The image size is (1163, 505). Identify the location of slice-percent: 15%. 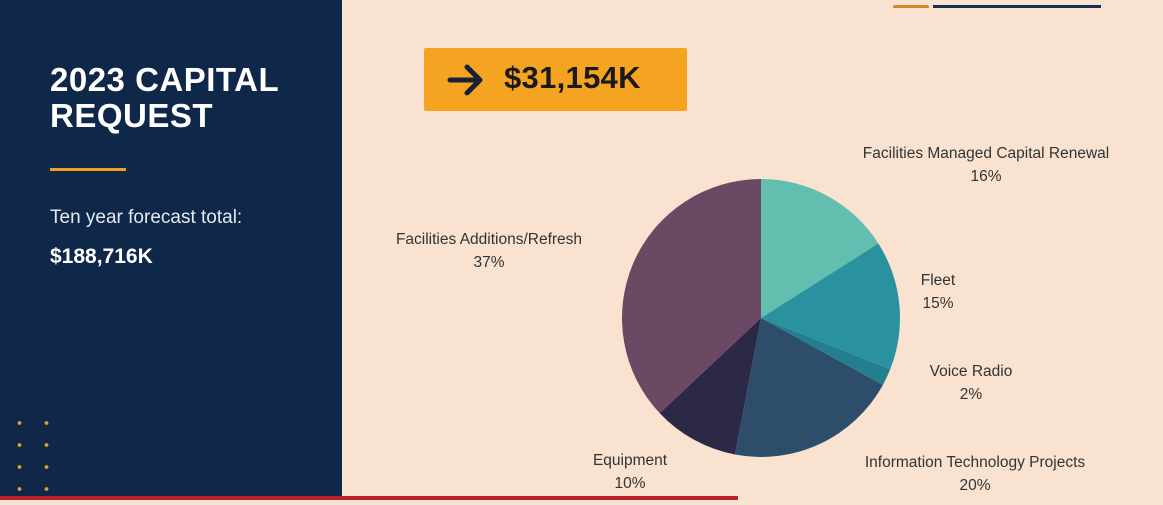
(938, 303).